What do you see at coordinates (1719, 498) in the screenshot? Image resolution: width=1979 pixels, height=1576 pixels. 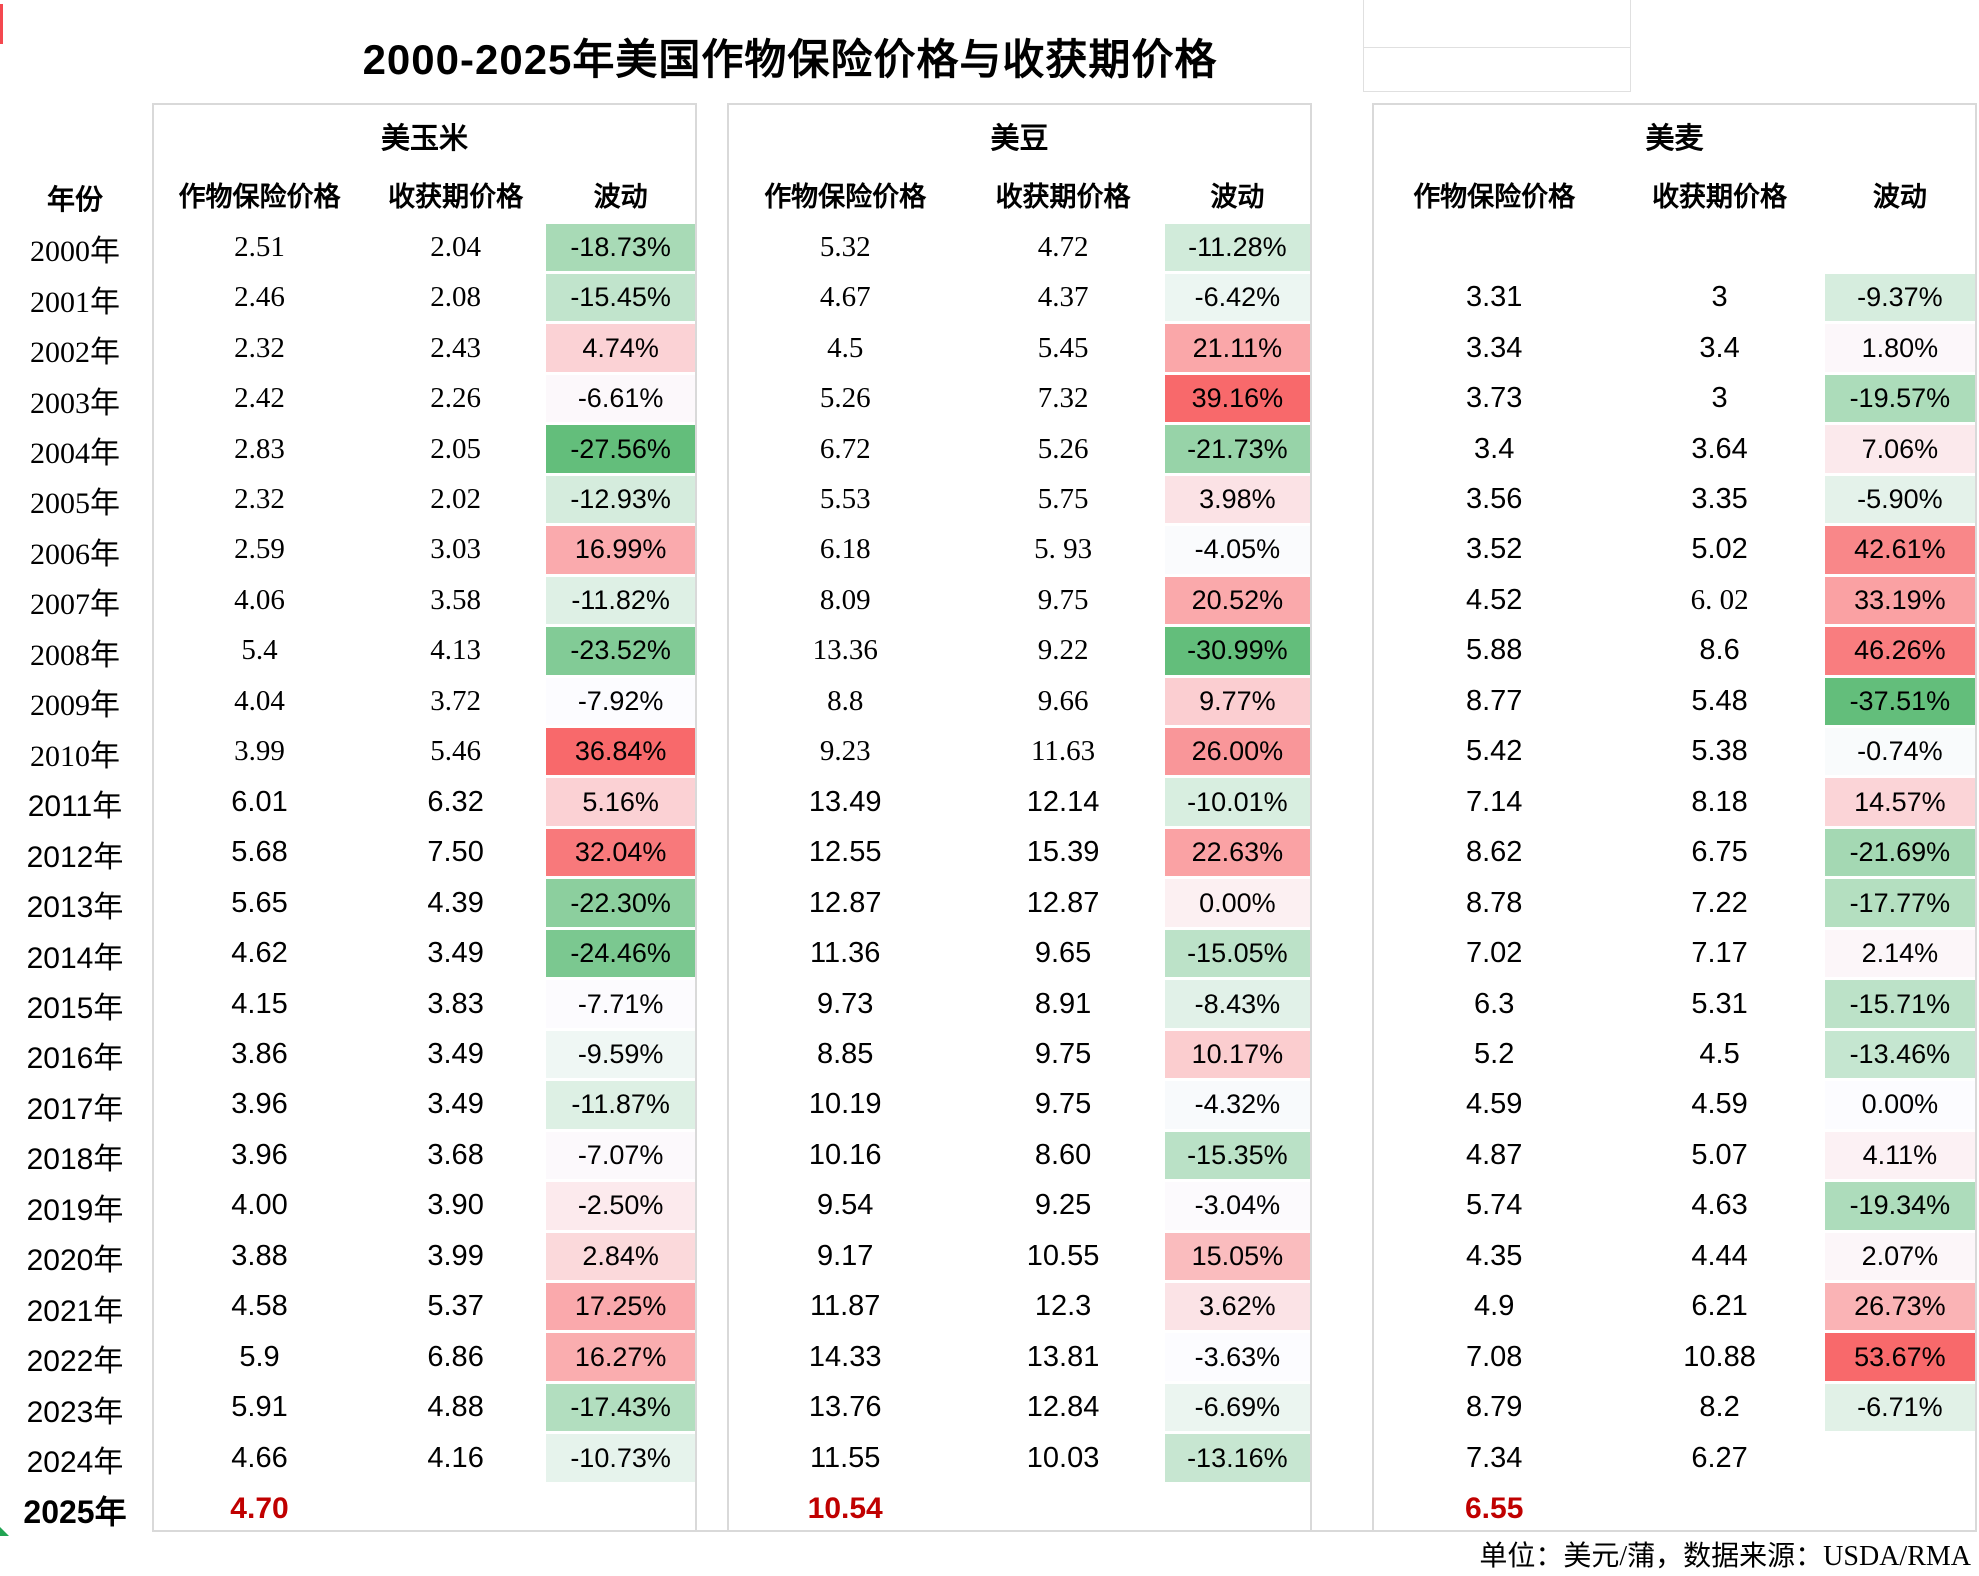 I see `harvest-price-value: 3.35` at bounding box center [1719, 498].